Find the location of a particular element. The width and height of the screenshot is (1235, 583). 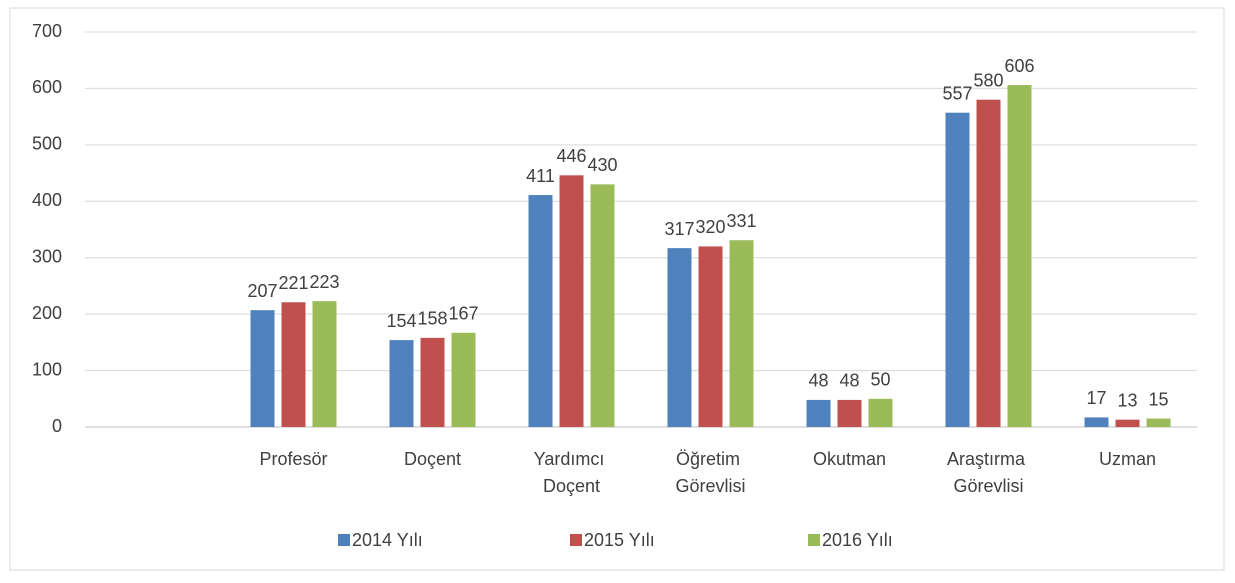

data-label: 320 is located at coordinates (710, 227).